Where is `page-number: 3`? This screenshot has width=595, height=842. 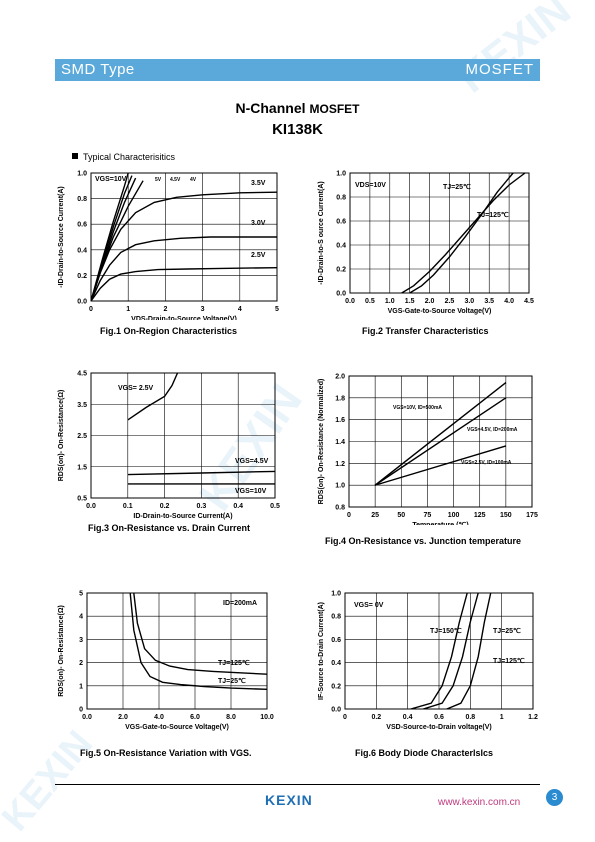 page-number: 3 is located at coordinates (554, 797).